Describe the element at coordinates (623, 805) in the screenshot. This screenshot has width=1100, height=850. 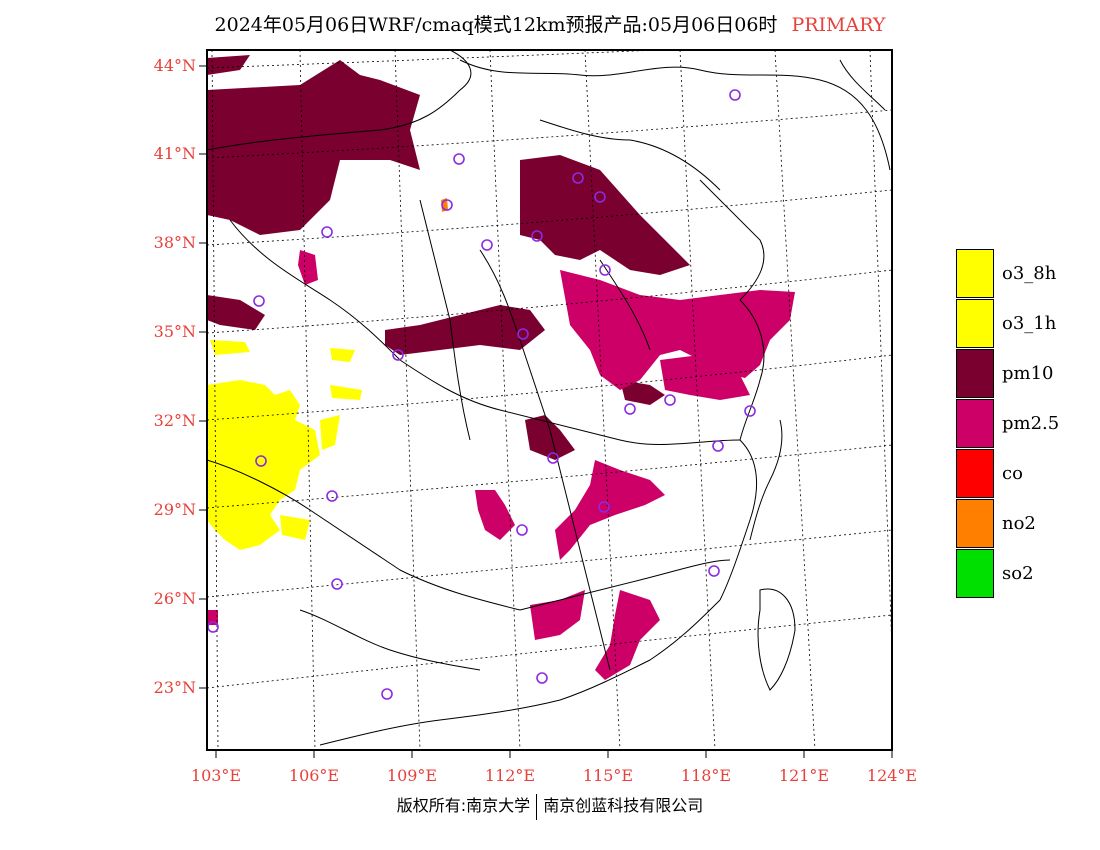
I see `copyright-right: 南京创蓝科技有限公司` at that location.